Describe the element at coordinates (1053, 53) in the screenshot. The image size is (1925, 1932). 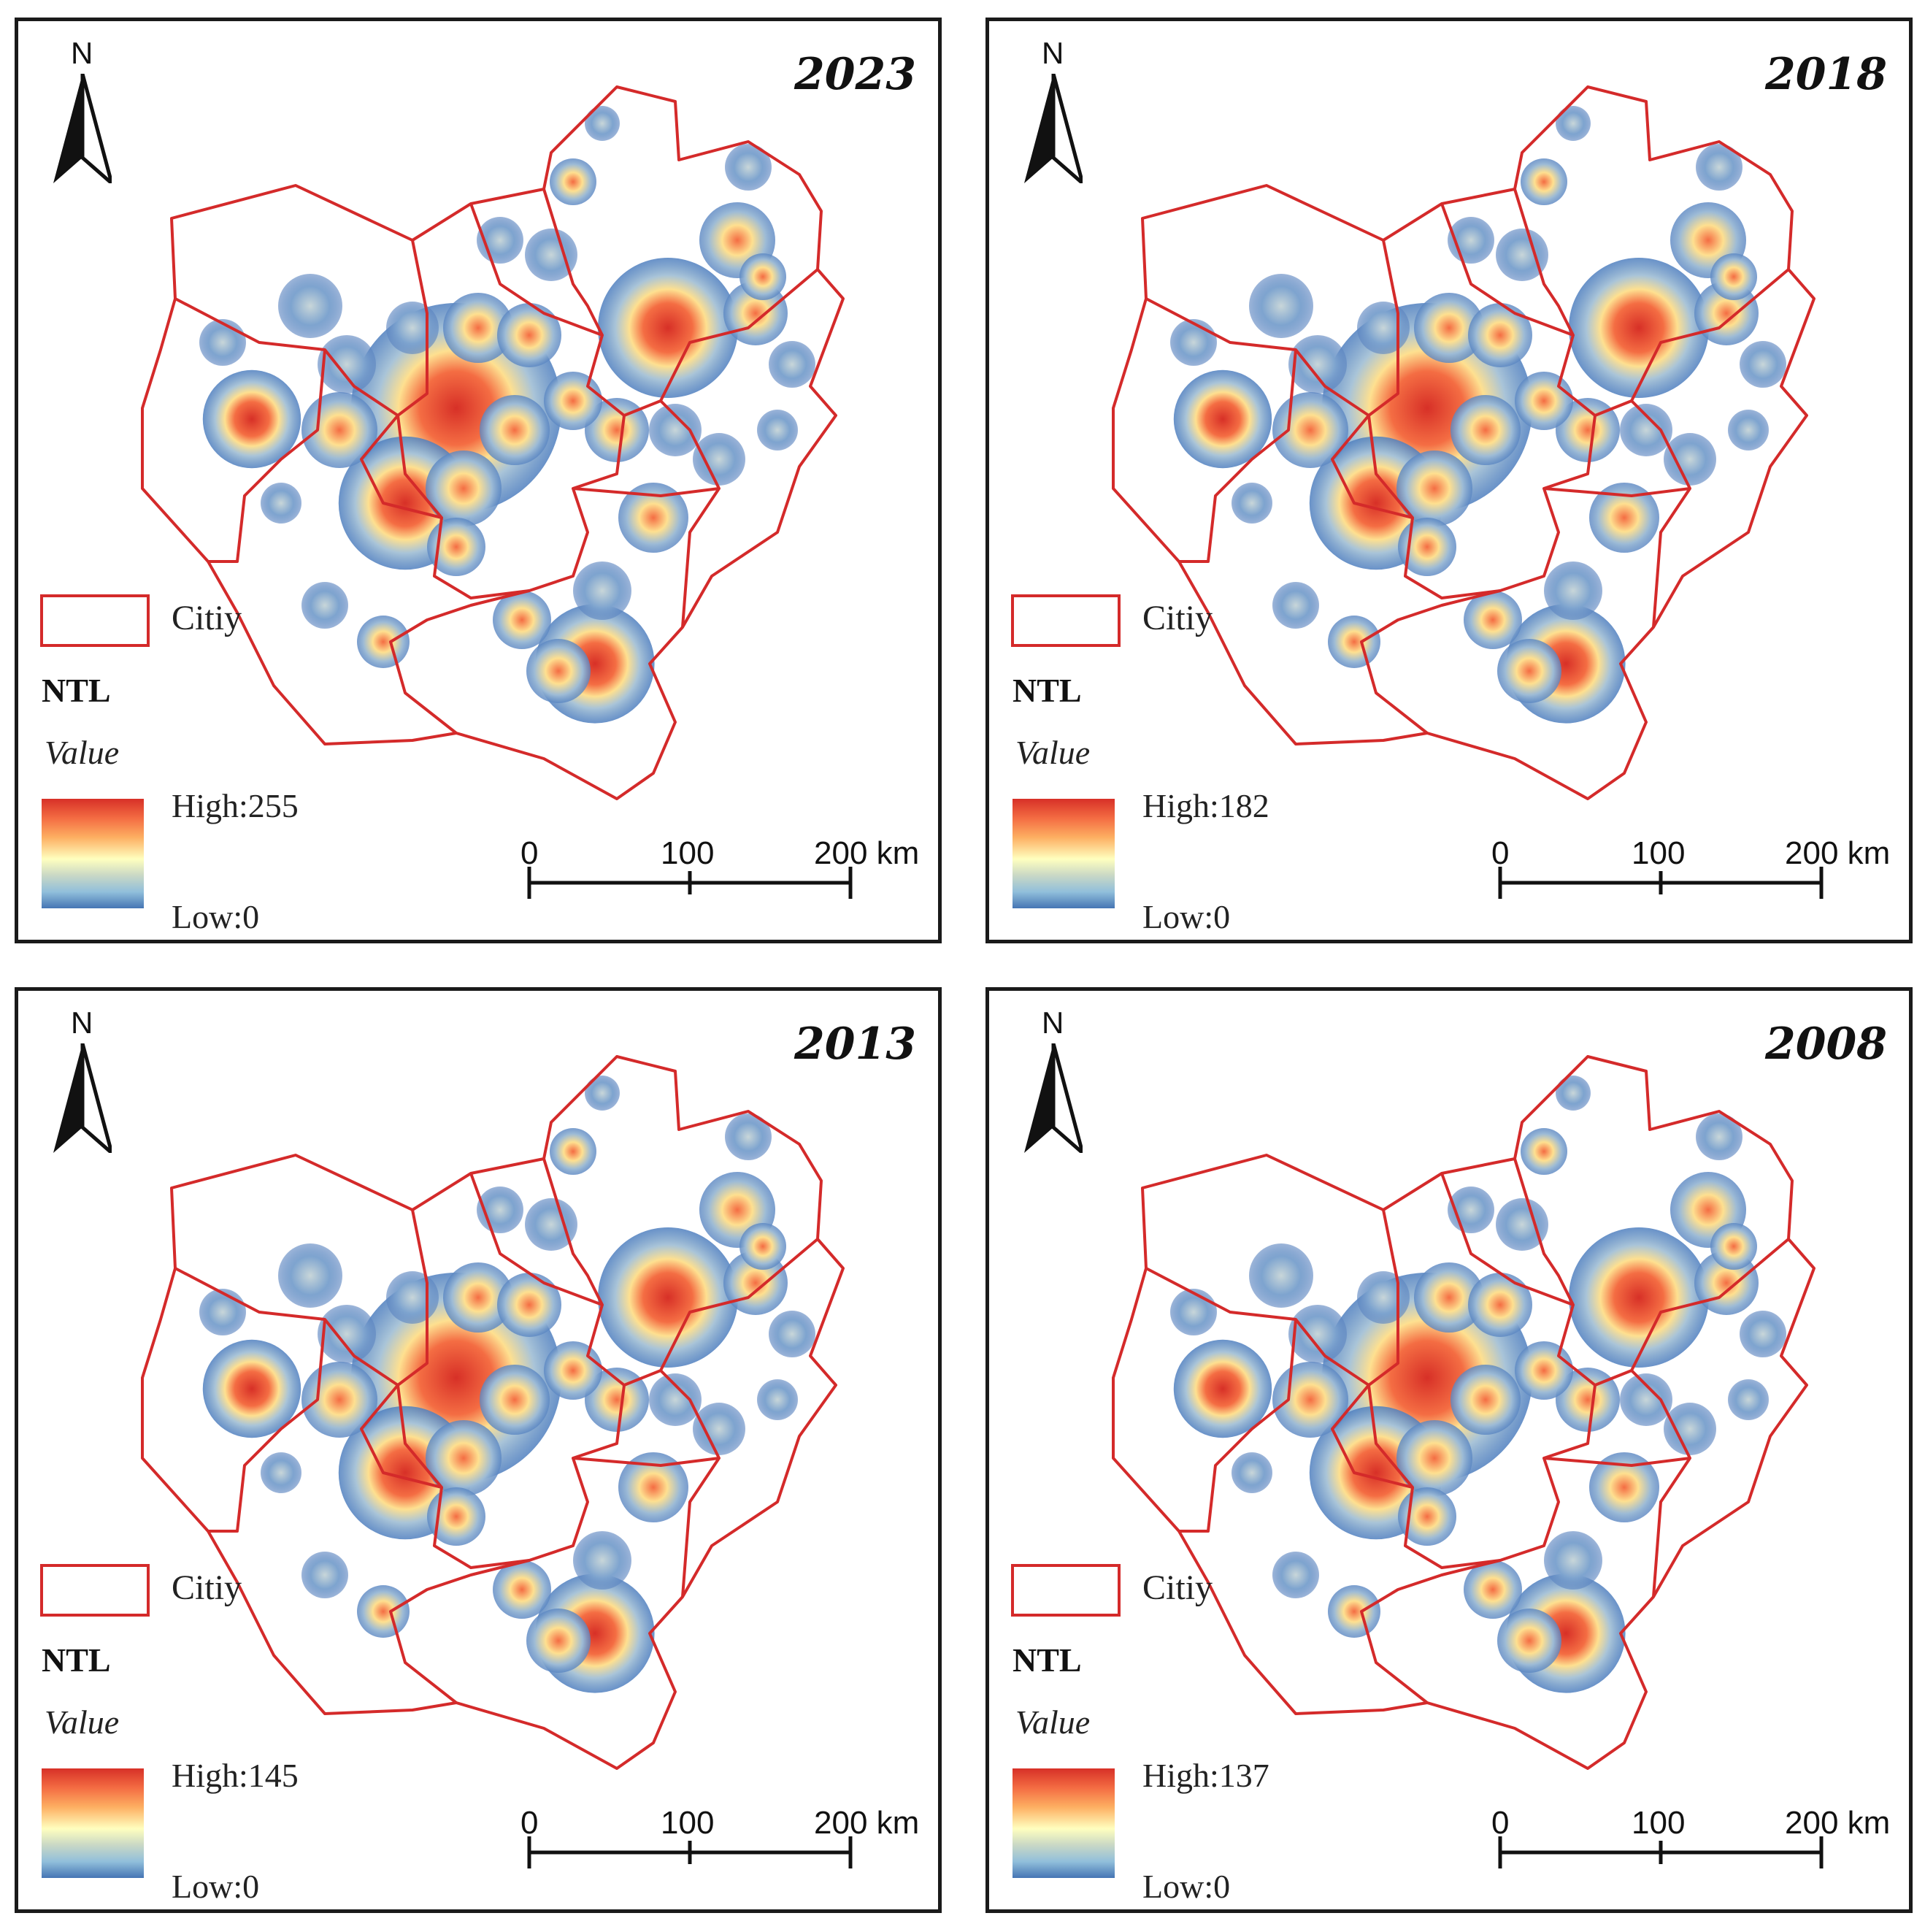
I see `north-label: N` at that location.